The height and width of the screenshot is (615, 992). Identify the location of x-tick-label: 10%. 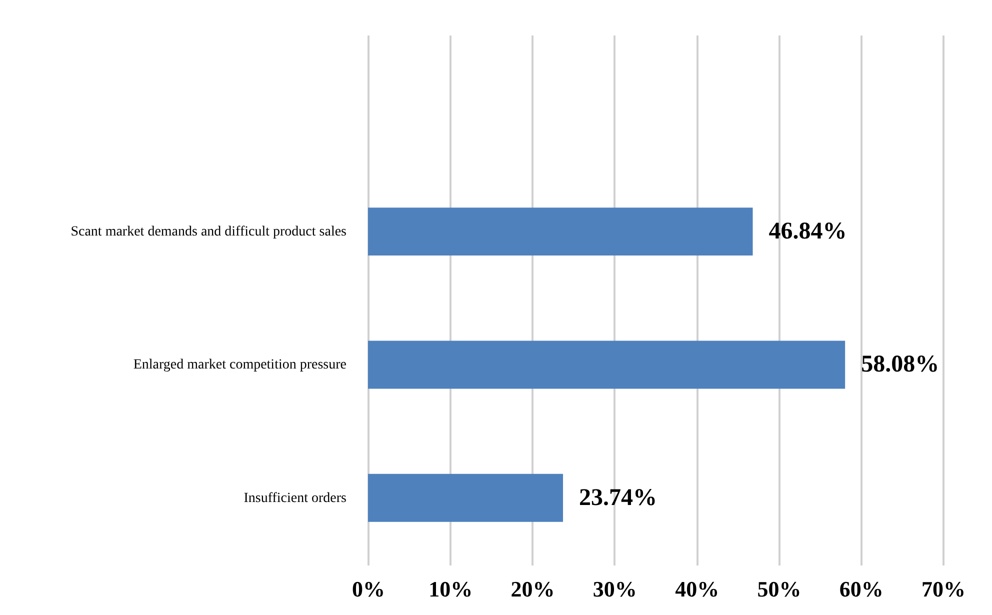
(450, 589).